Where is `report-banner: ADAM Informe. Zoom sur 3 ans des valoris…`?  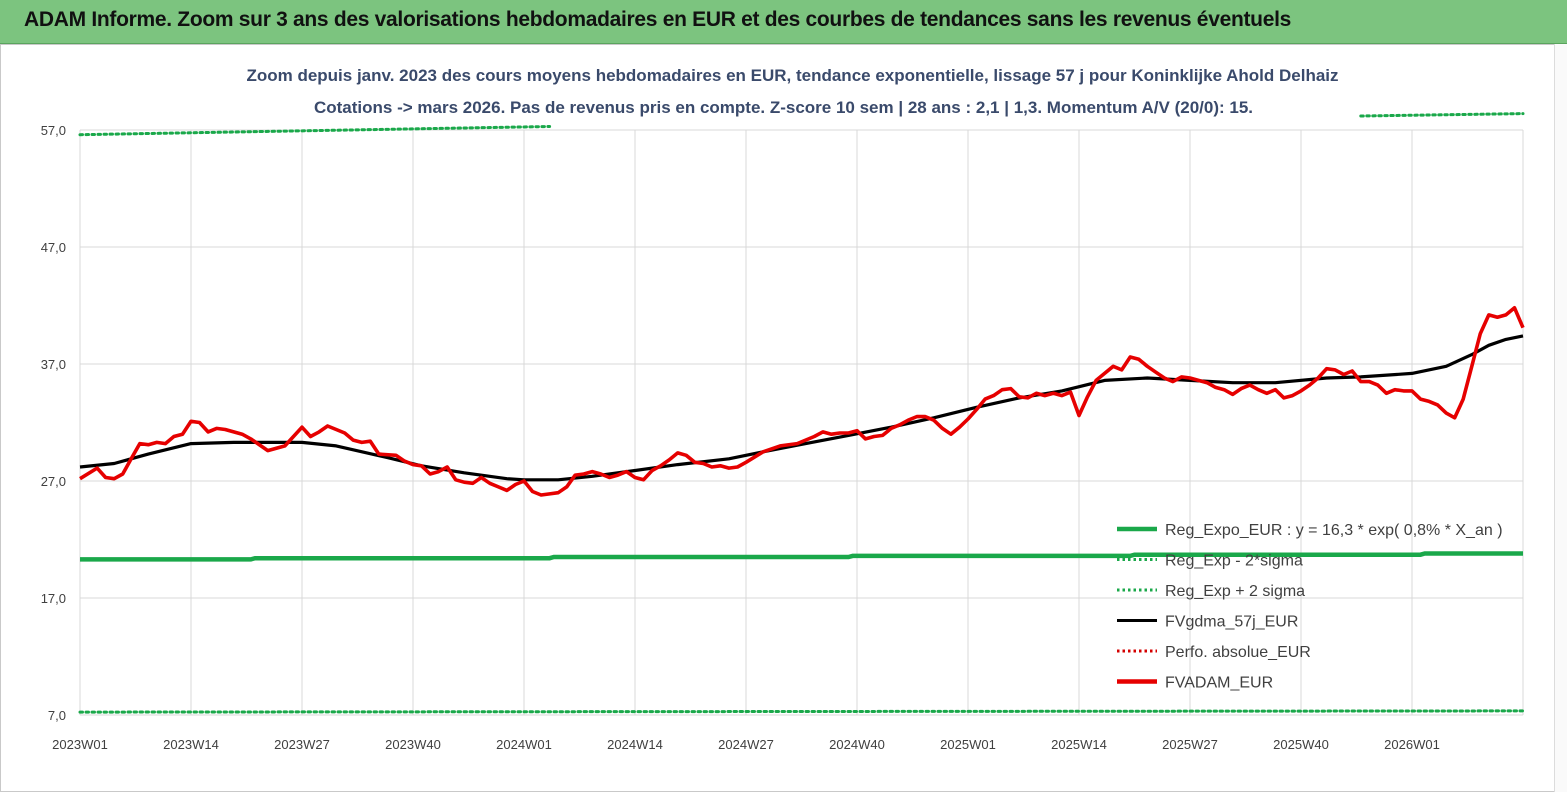 report-banner: ADAM Informe. Zoom sur 3 ans des valoris… is located at coordinates (783, 22).